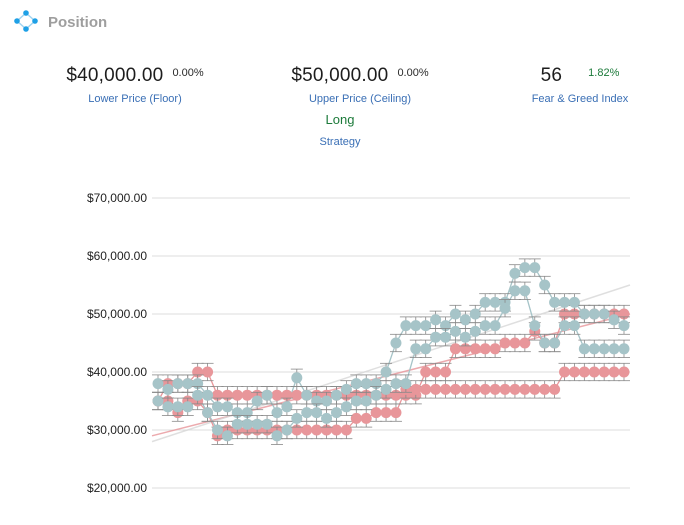 The height and width of the screenshot is (525, 684). Describe the element at coordinates (135, 85) in the screenshot. I see `floor-stat: $40,000.00 0.00% Lower Price (Floor)` at that location.